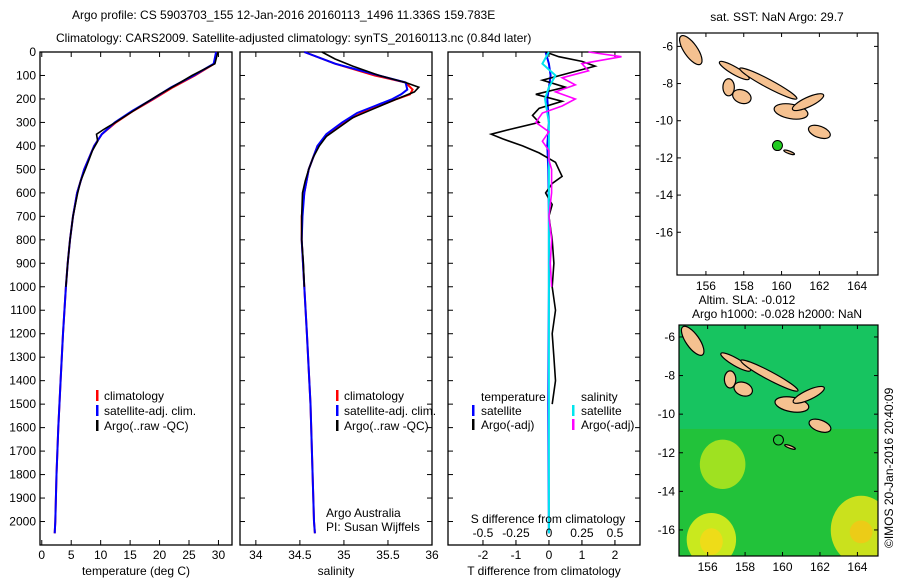  I want to click on legend-label: satellite, so click(601, 411).